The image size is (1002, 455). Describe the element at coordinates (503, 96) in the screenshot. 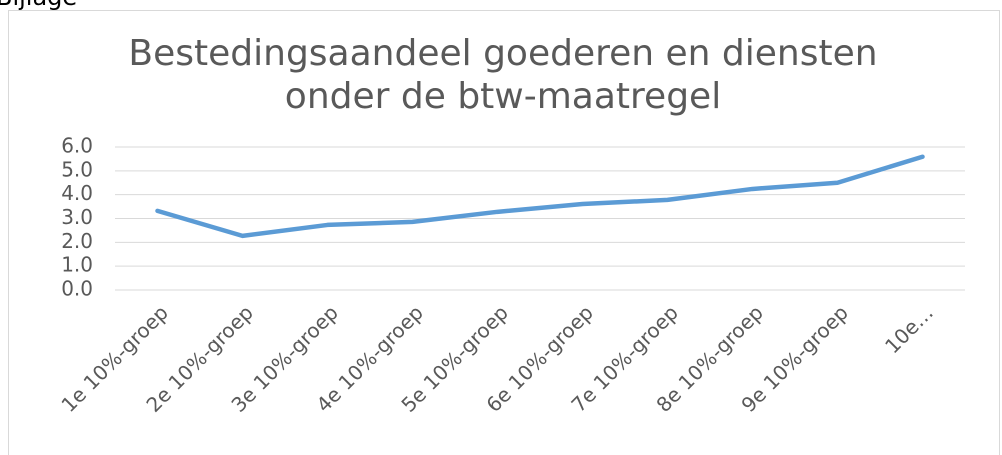

I see `chart-title: onder de btw-maatregel` at that location.